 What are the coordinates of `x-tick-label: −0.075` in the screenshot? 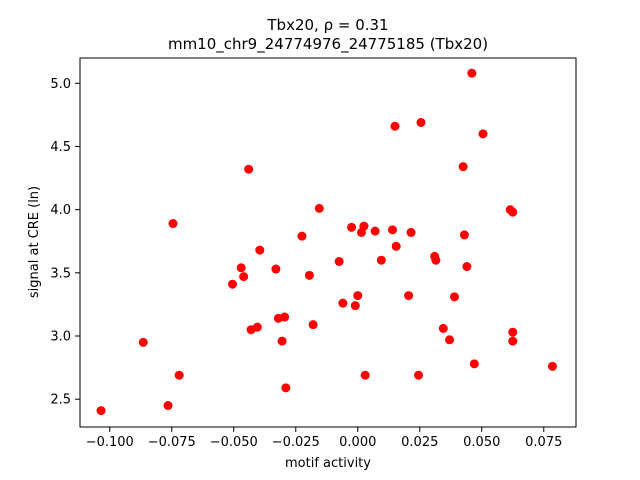 It's located at (172, 442).